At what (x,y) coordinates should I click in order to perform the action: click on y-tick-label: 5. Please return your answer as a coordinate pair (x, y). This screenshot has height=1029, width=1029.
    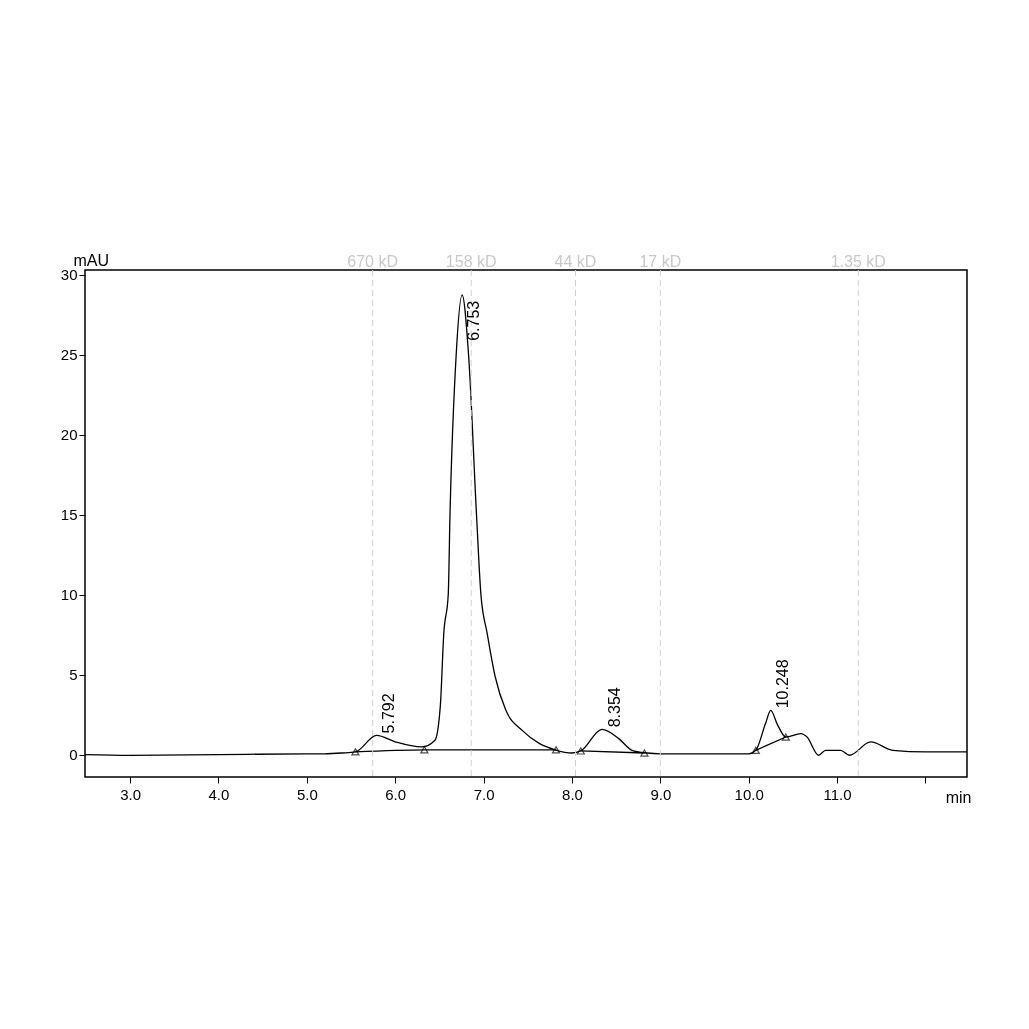
    Looking at the image, I should click on (73, 675).